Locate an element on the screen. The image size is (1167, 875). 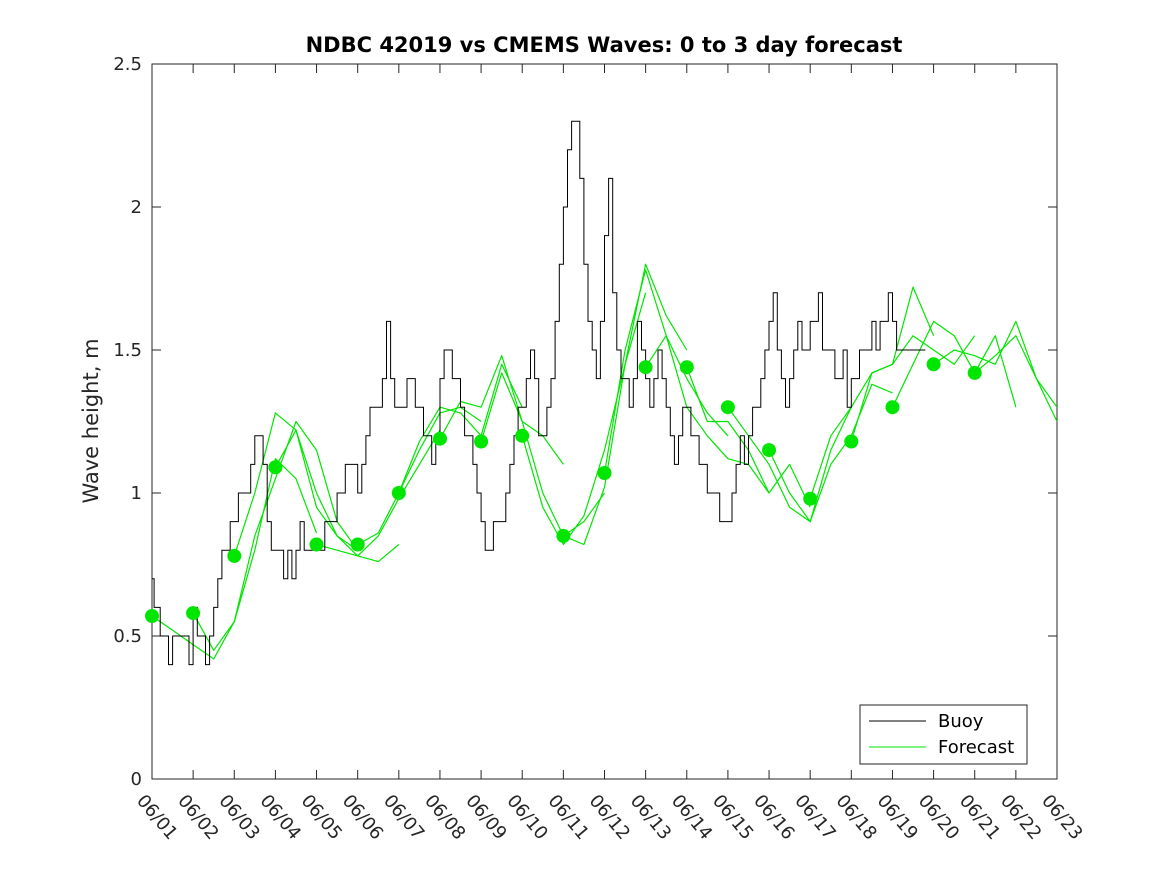
y-axis-label: Wave height, m is located at coordinates (91, 420).